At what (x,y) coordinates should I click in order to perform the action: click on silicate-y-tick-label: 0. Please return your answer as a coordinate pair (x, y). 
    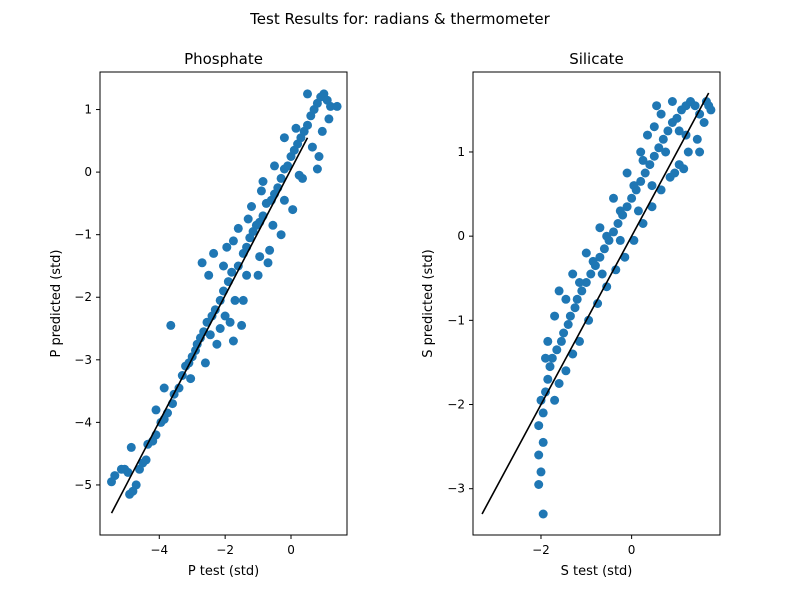
    Looking at the image, I should click on (461, 236).